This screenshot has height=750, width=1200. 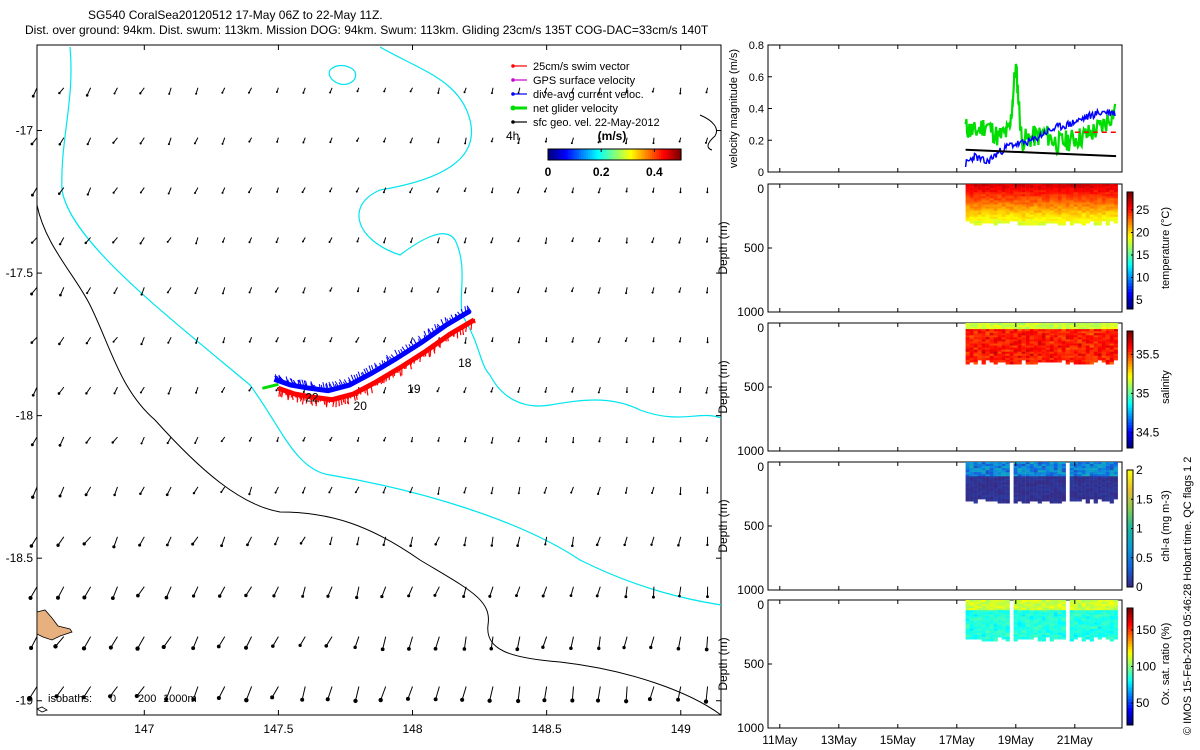 What do you see at coordinates (304, 591) in the screenshot?
I see `geo-arrow` at bounding box center [304, 591].